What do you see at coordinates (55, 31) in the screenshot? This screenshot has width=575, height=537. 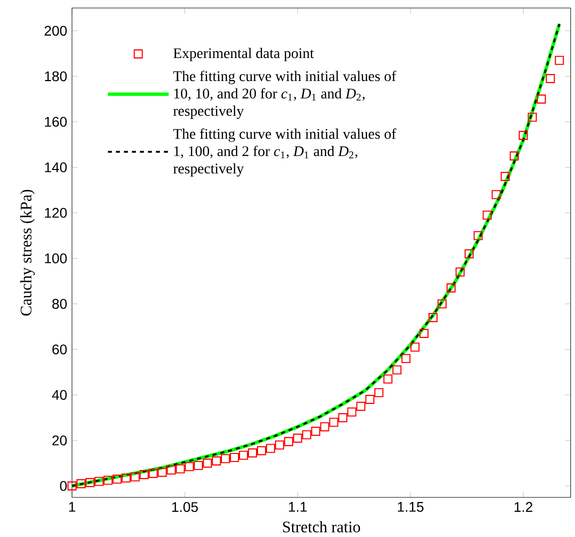 I see `y-tick-label: 200` at bounding box center [55, 31].